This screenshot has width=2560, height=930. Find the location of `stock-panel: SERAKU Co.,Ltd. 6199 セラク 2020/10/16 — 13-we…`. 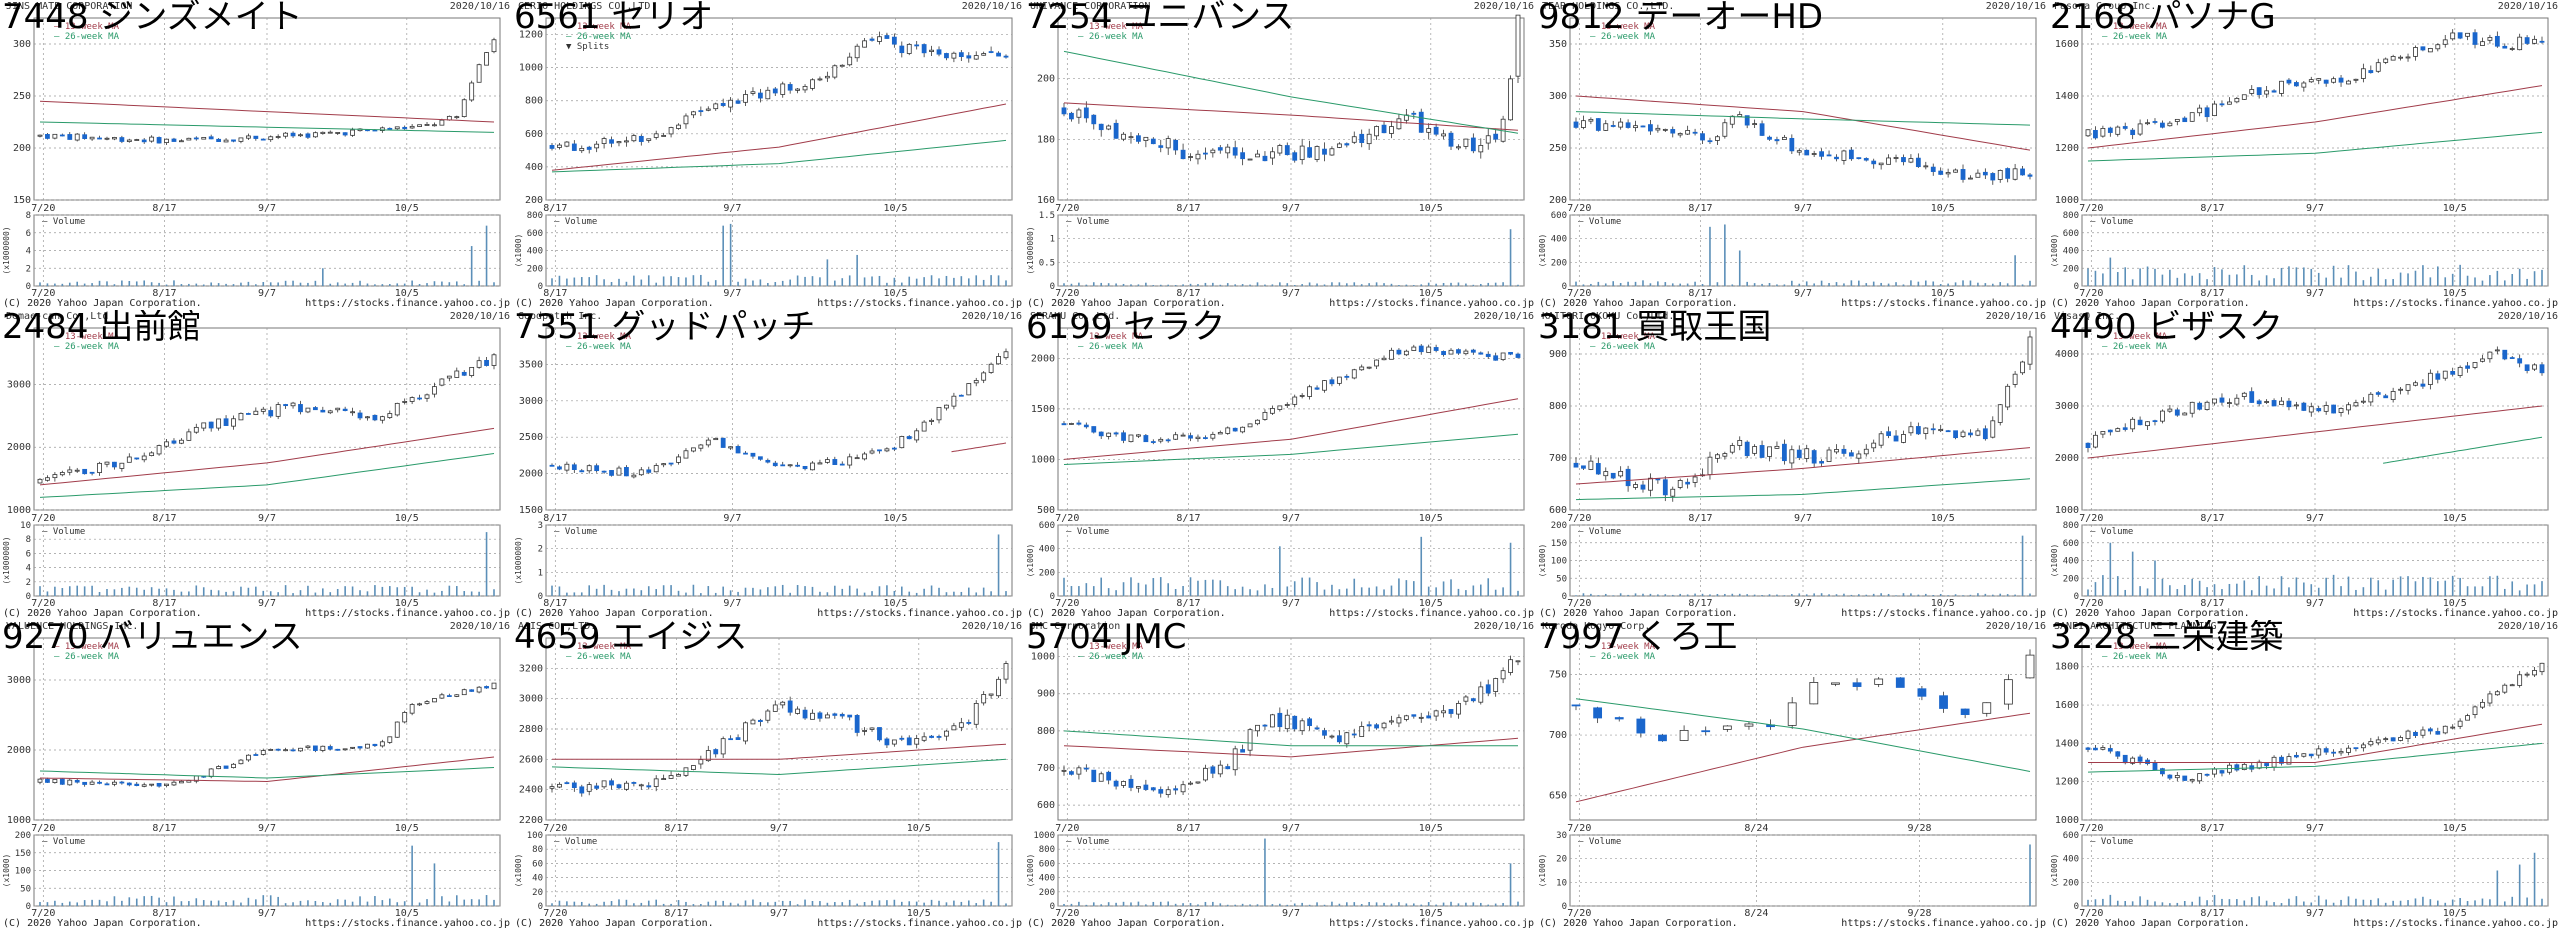

stock-panel: SERAKU Co.,Ltd. 6199 セラク 2020/10/16 — 13-we… is located at coordinates (1280, 465).